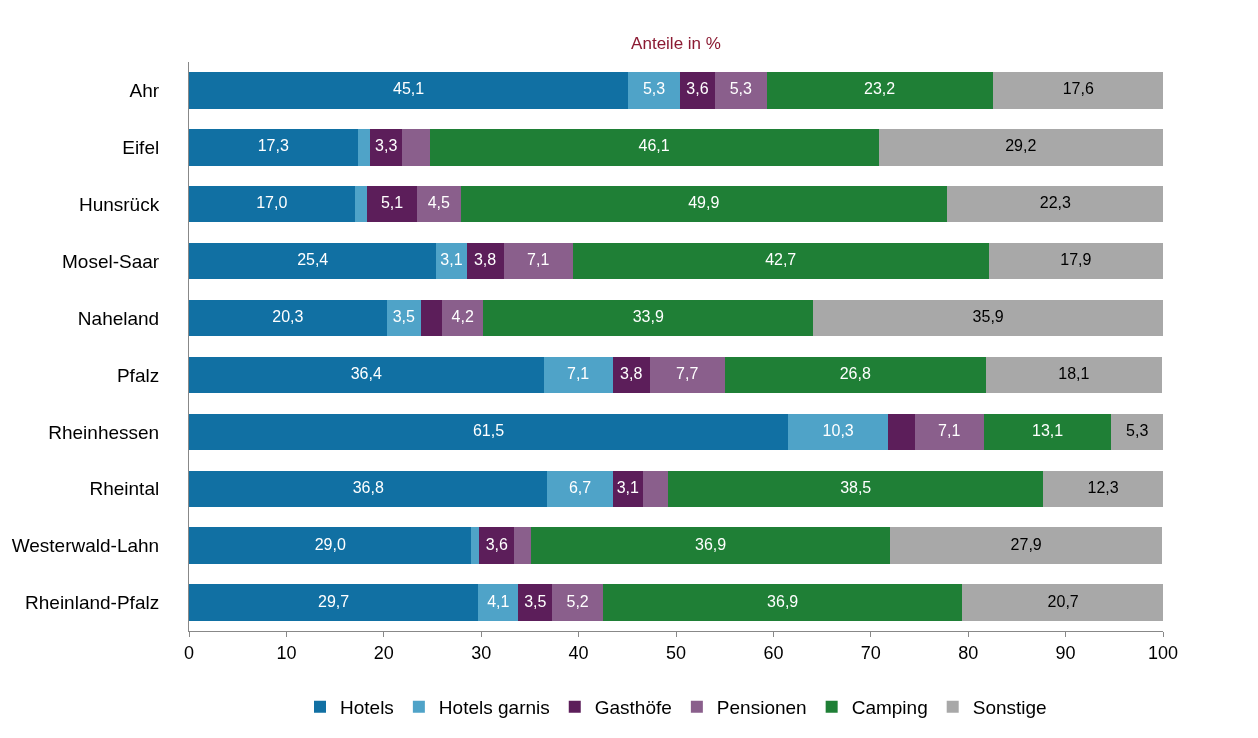 This screenshot has height=738, width=1258. What do you see at coordinates (313, 260) in the screenshot?
I see `data-label: 25,4` at bounding box center [313, 260].